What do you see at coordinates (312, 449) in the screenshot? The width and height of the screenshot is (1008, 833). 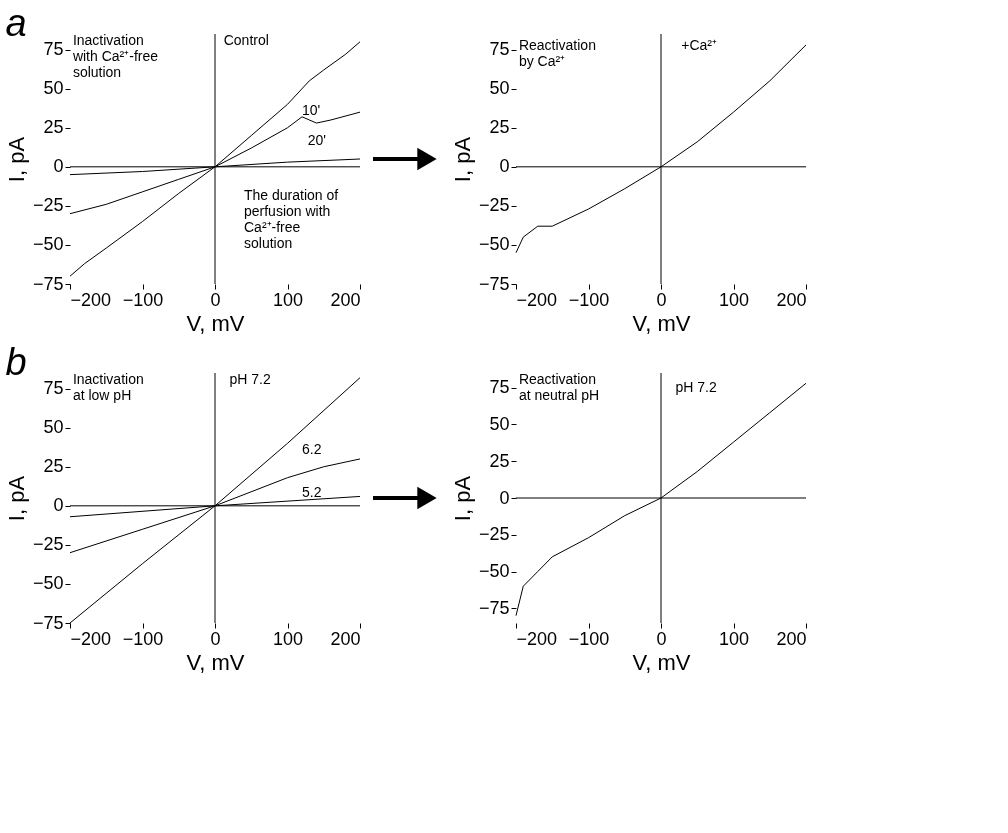 I see `annotation: 6.2` at bounding box center [312, 449].